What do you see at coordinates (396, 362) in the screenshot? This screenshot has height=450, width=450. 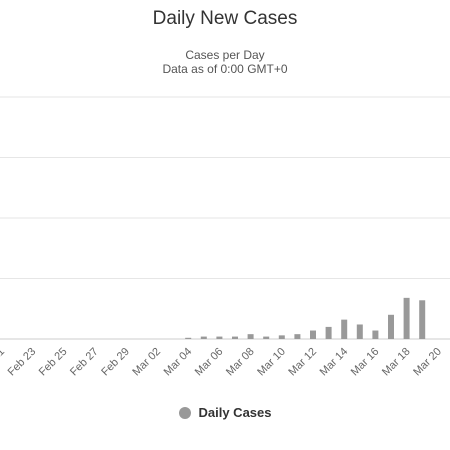 I see `x-tick-label-mar-18: Mar 18` at bounding box center [396, 362].